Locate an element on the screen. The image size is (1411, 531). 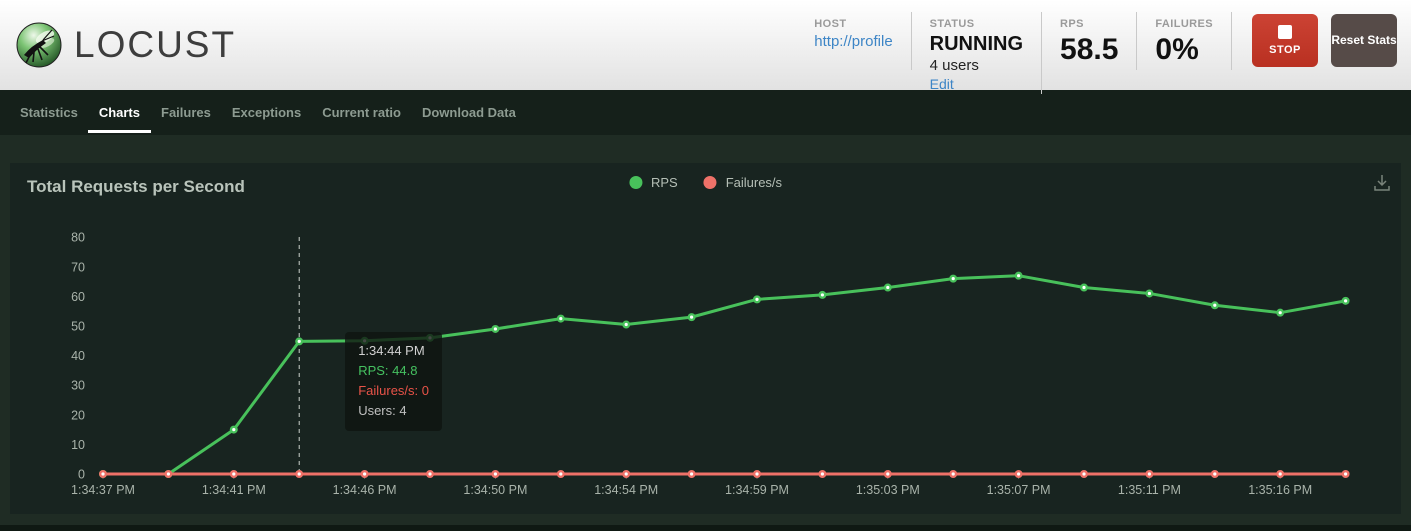
tab-statistics: Statistics is located at coordinates (49, 112).